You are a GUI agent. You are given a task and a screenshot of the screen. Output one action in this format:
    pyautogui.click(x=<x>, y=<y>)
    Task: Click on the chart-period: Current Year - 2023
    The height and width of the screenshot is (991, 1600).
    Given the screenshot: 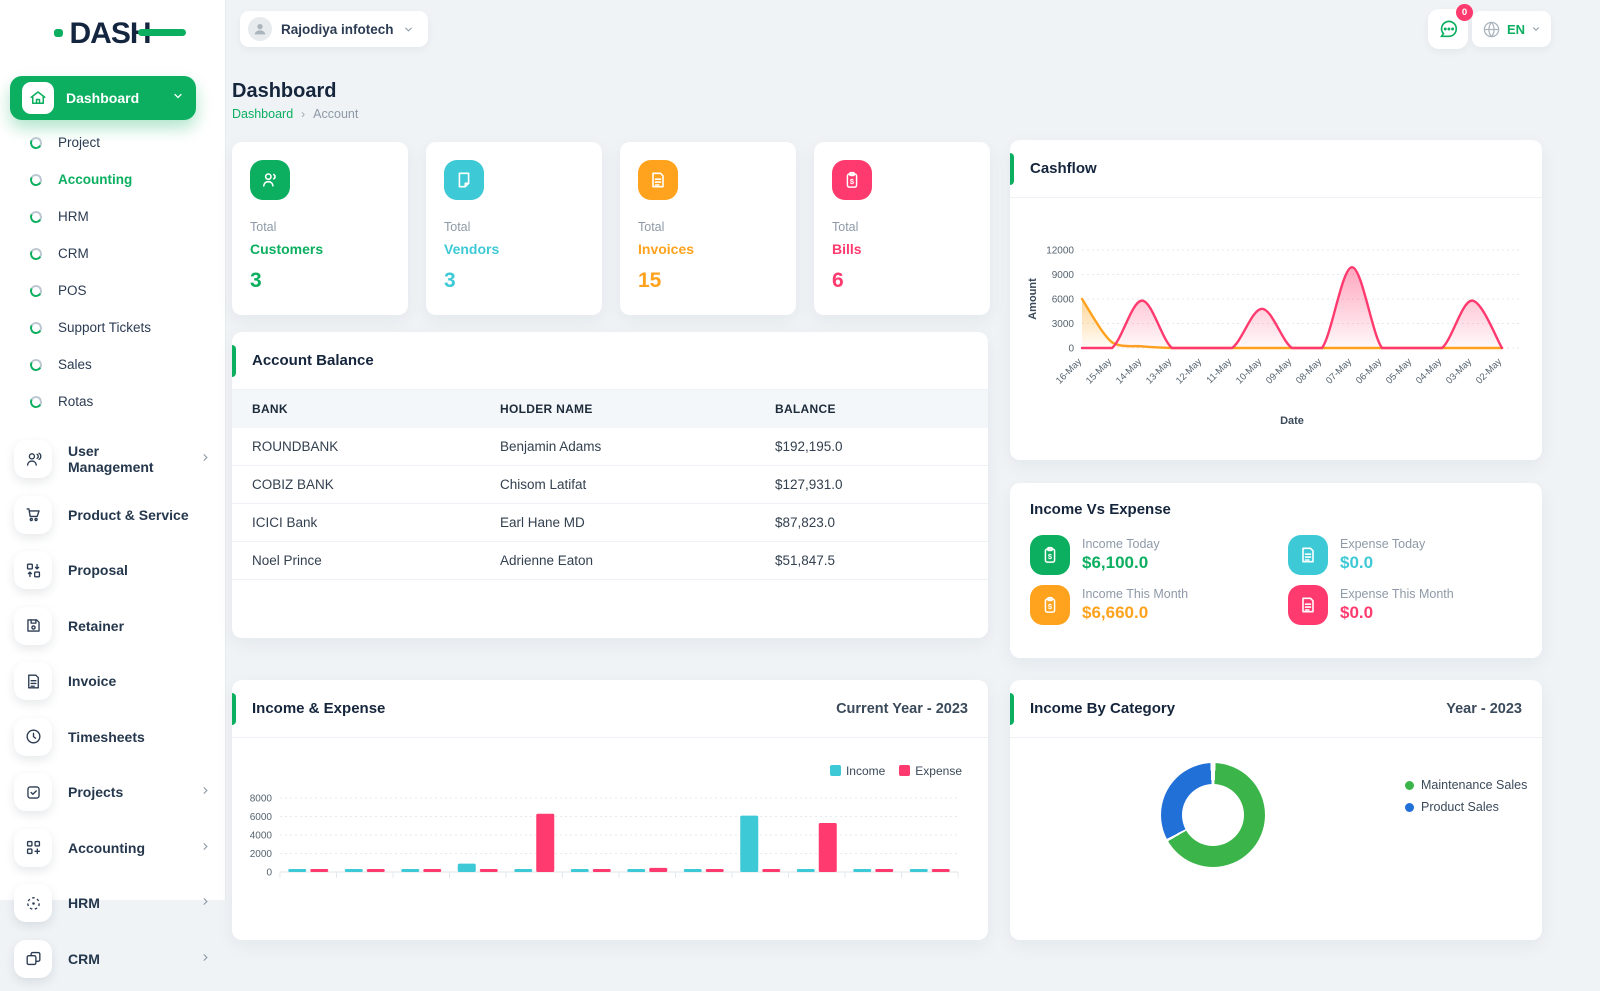 What is the action you would take?
    pyautogui.click(x=902, y=708)
    